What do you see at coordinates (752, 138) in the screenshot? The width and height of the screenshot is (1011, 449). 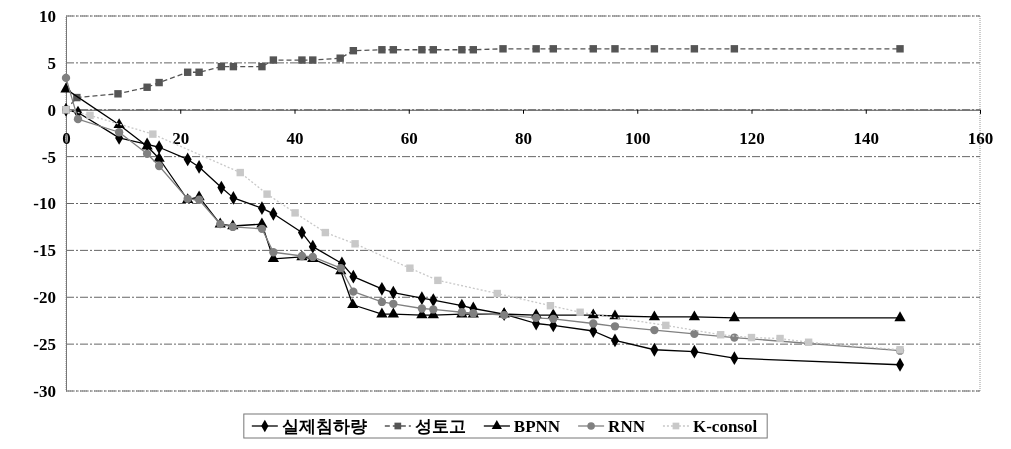 I see `x-tick-label: 120` at bounding box center [752, 138].